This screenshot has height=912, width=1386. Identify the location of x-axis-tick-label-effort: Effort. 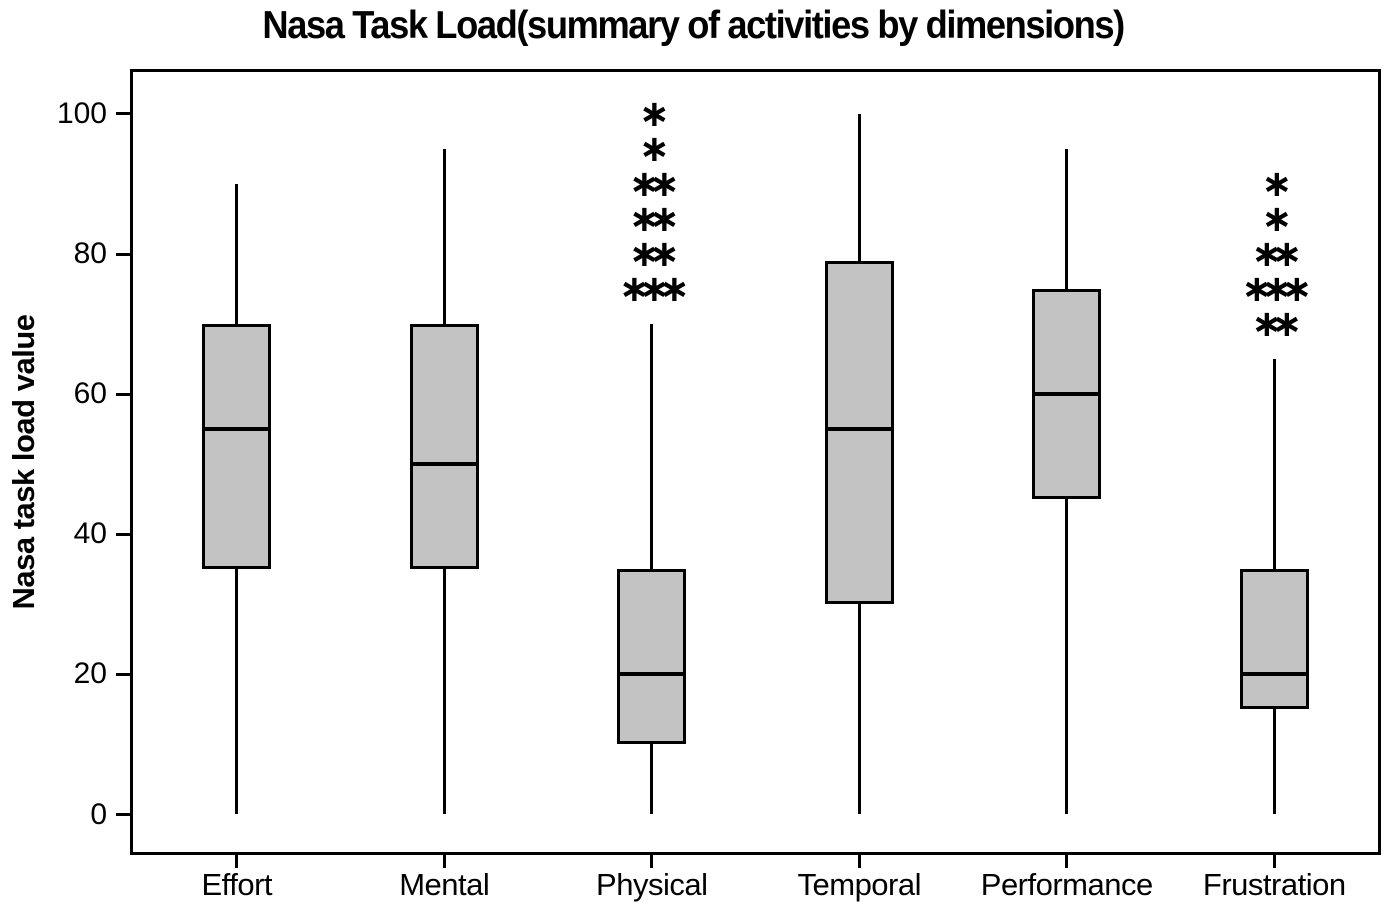
(237, 884).